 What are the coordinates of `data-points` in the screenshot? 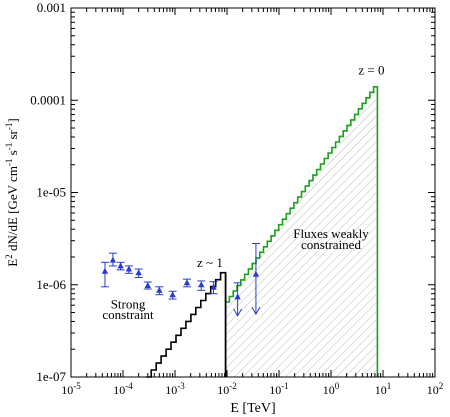 It's located at (180, 279).